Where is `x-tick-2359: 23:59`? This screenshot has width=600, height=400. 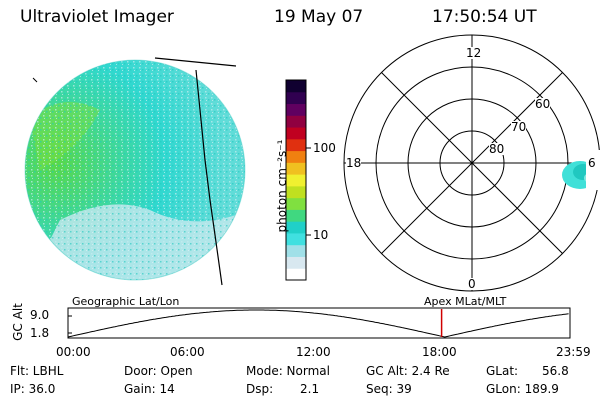
x-tick-2359: 23:59 is located at coordinates (573, 352).